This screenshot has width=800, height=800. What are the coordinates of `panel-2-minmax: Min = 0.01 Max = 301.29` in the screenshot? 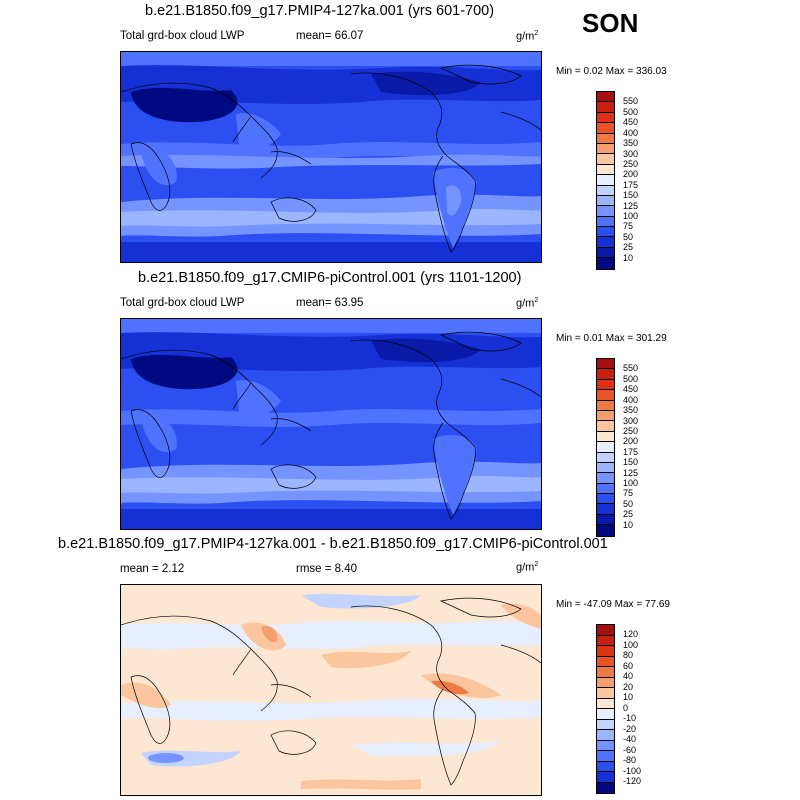 It's located at (611, 338).